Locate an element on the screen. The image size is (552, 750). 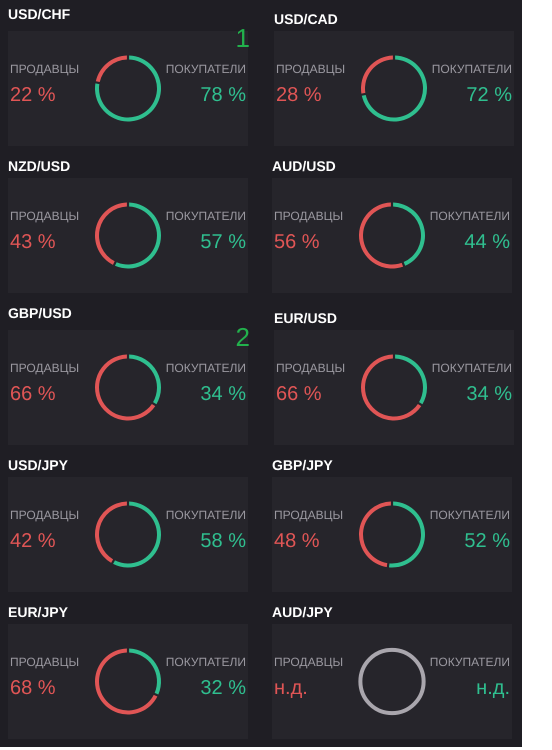
category-label: ПОКУПАТЕЛИ is located at coordinates (470, 662).